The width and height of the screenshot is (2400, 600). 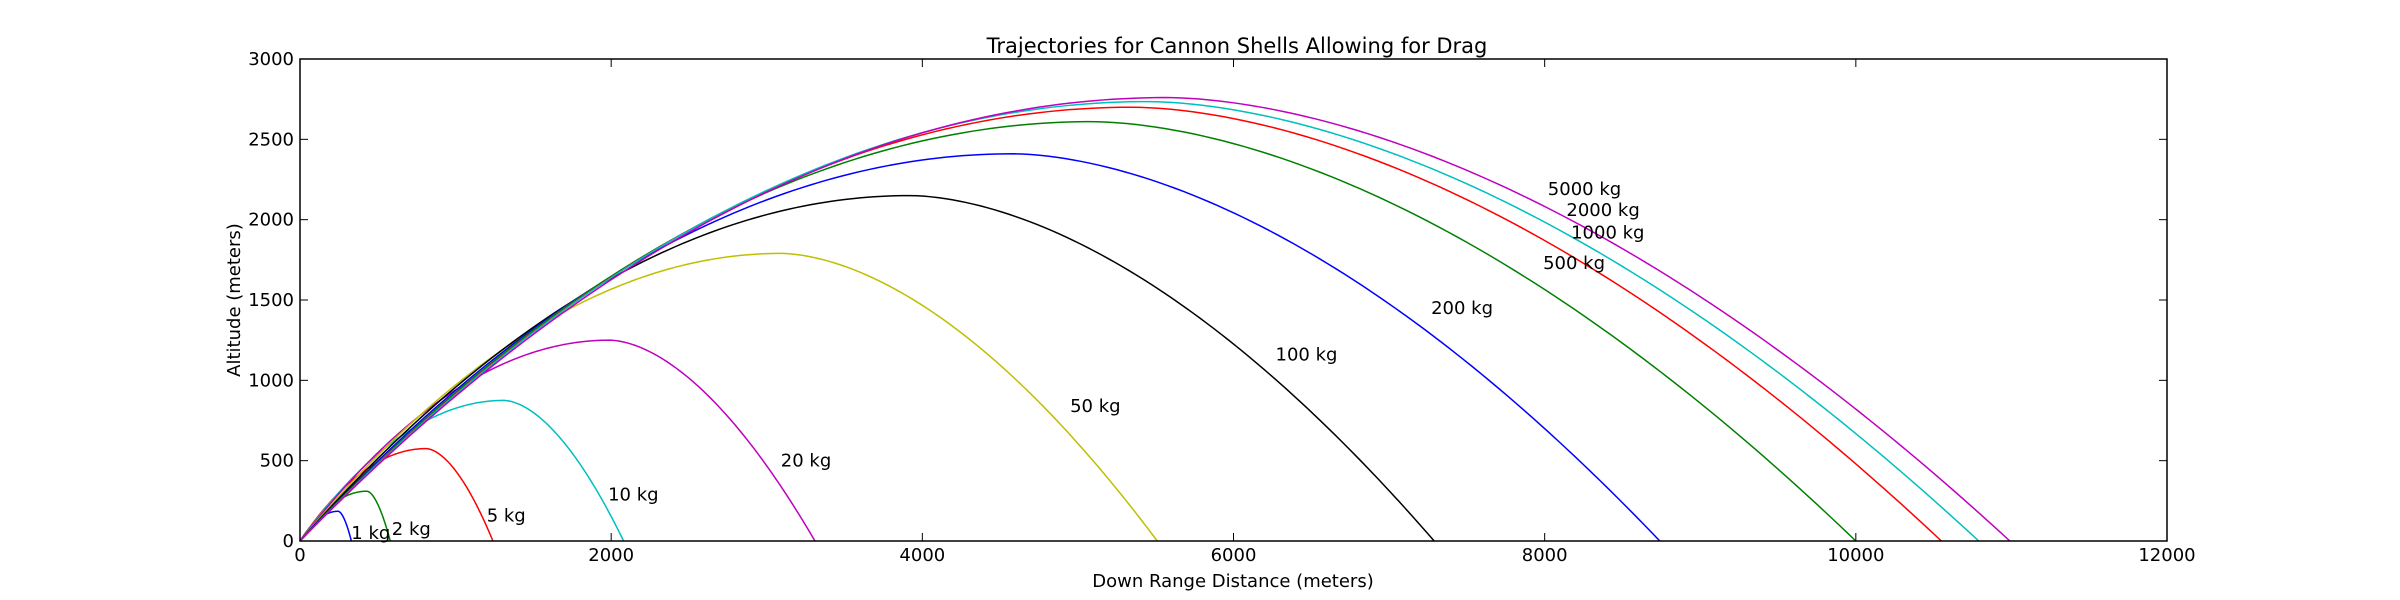 I want to click on series-label-5: 50 kg, so click(x=1095, y=406).